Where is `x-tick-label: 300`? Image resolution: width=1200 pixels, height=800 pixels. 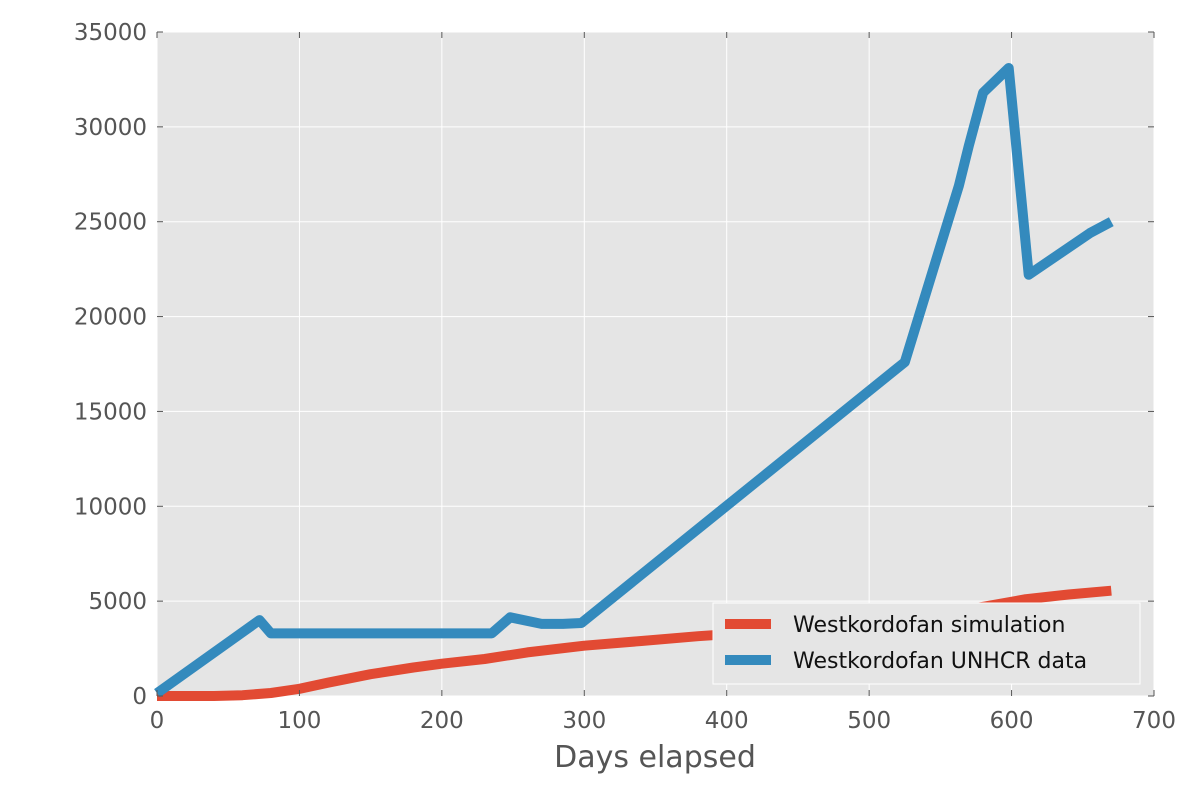 x-tick-label: 300 is located at coordinates (584, 721).